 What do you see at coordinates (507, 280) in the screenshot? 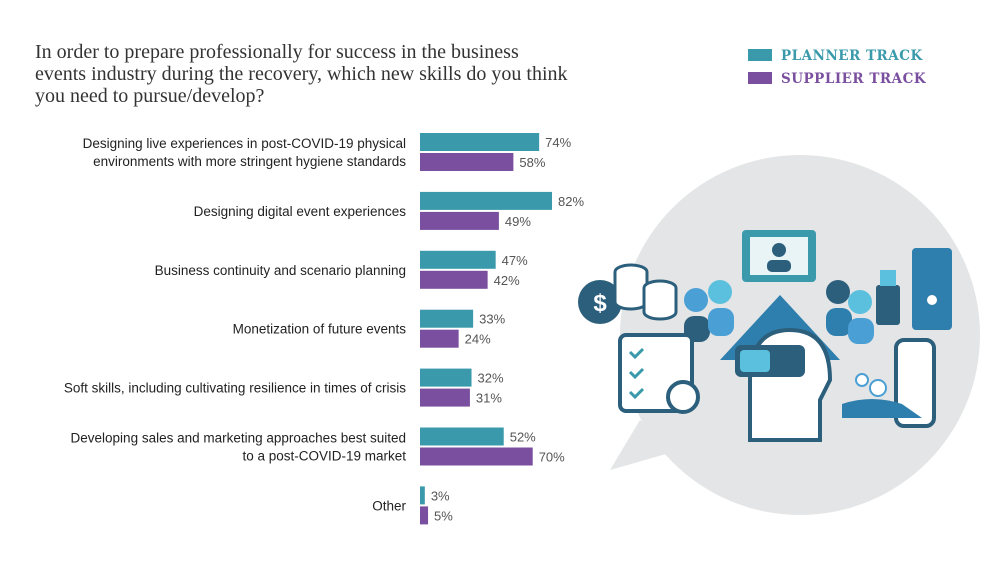
I see `value-label: 42%` at bounding box center [507, 280].